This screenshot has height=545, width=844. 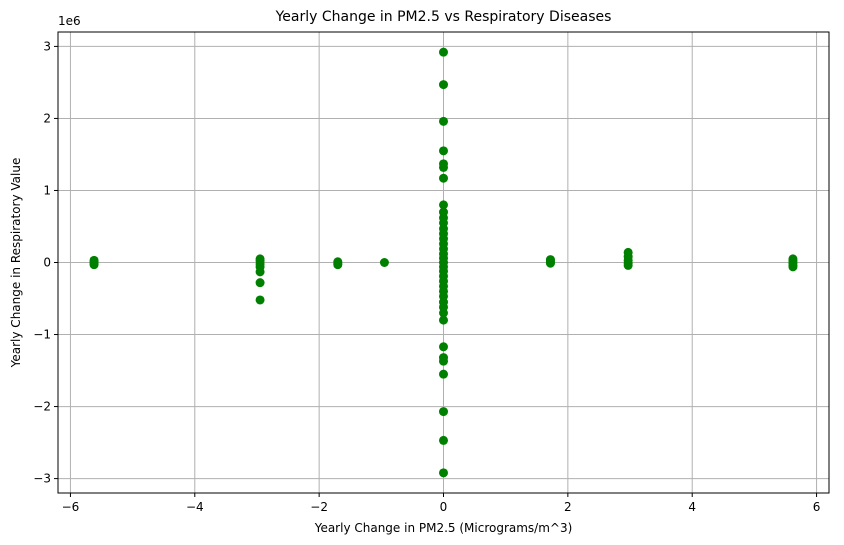 I want to click on x-tick-label: −6, so click(x=71, y=507).